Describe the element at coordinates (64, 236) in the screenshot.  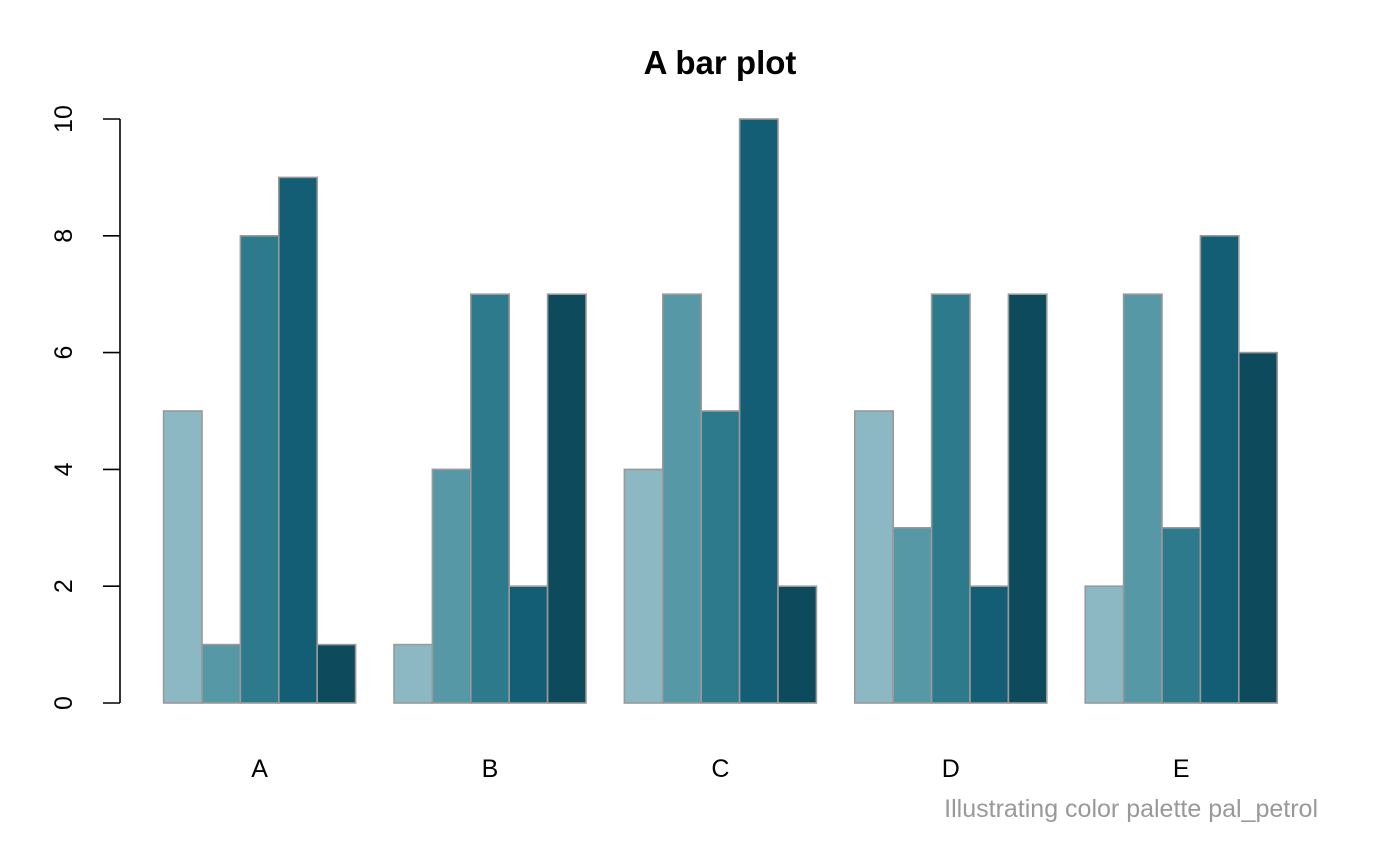
I see `y-tick-label: 8` at that location.